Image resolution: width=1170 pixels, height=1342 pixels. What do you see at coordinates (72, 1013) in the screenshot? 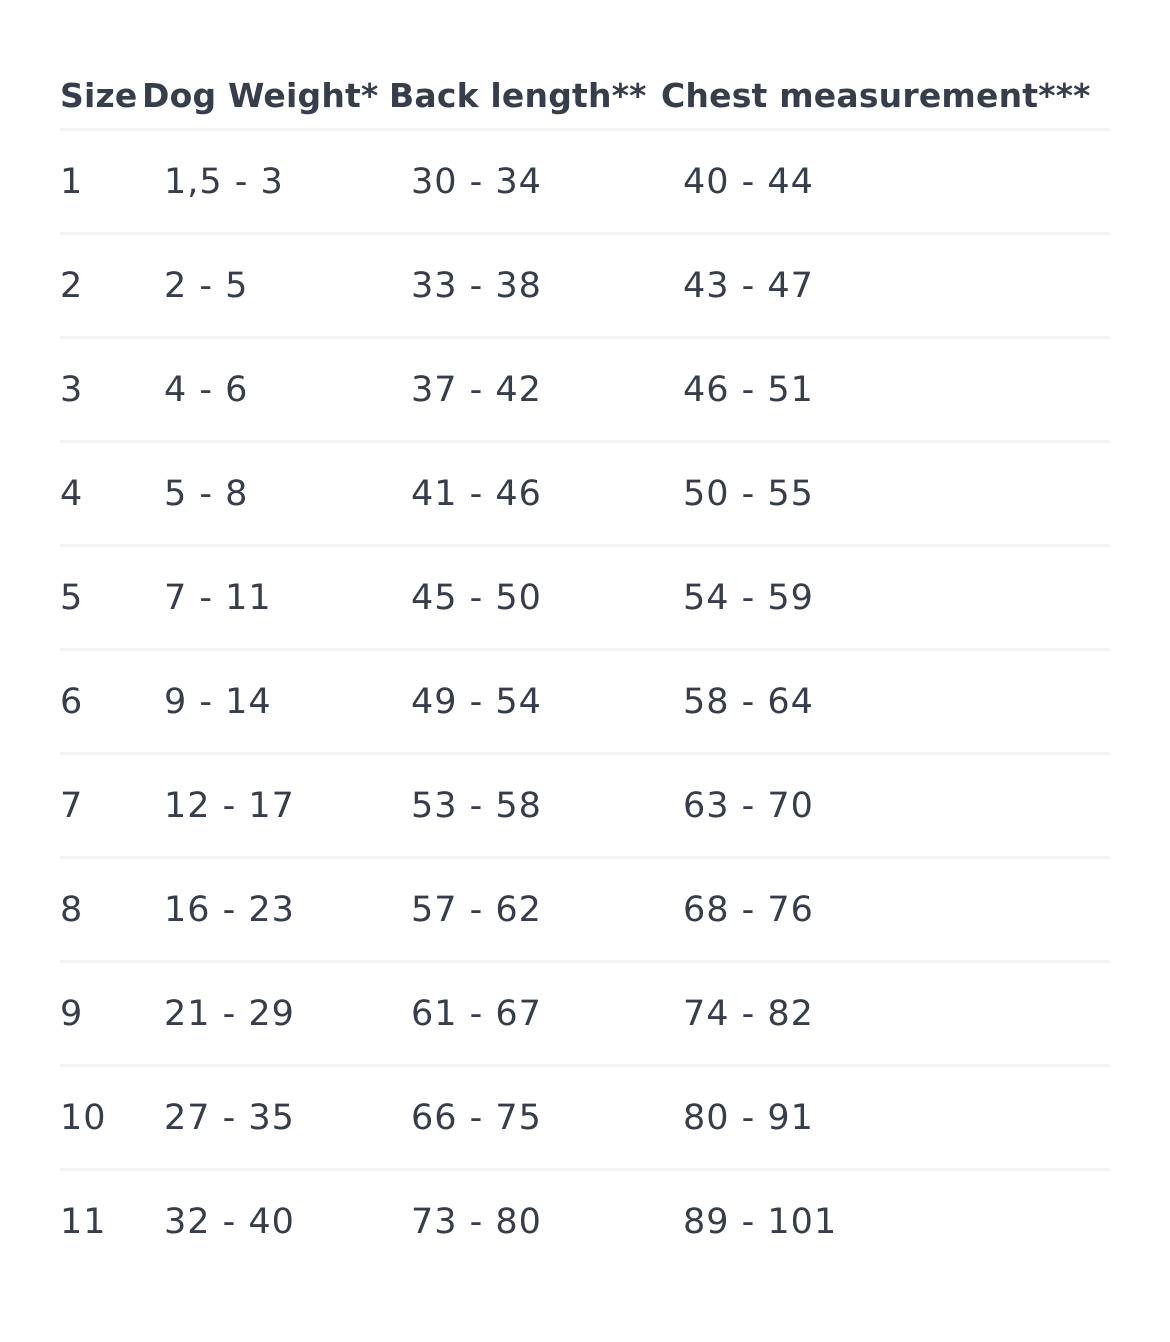
I see `cell-size: 9` at bounding box center [72, 1013].